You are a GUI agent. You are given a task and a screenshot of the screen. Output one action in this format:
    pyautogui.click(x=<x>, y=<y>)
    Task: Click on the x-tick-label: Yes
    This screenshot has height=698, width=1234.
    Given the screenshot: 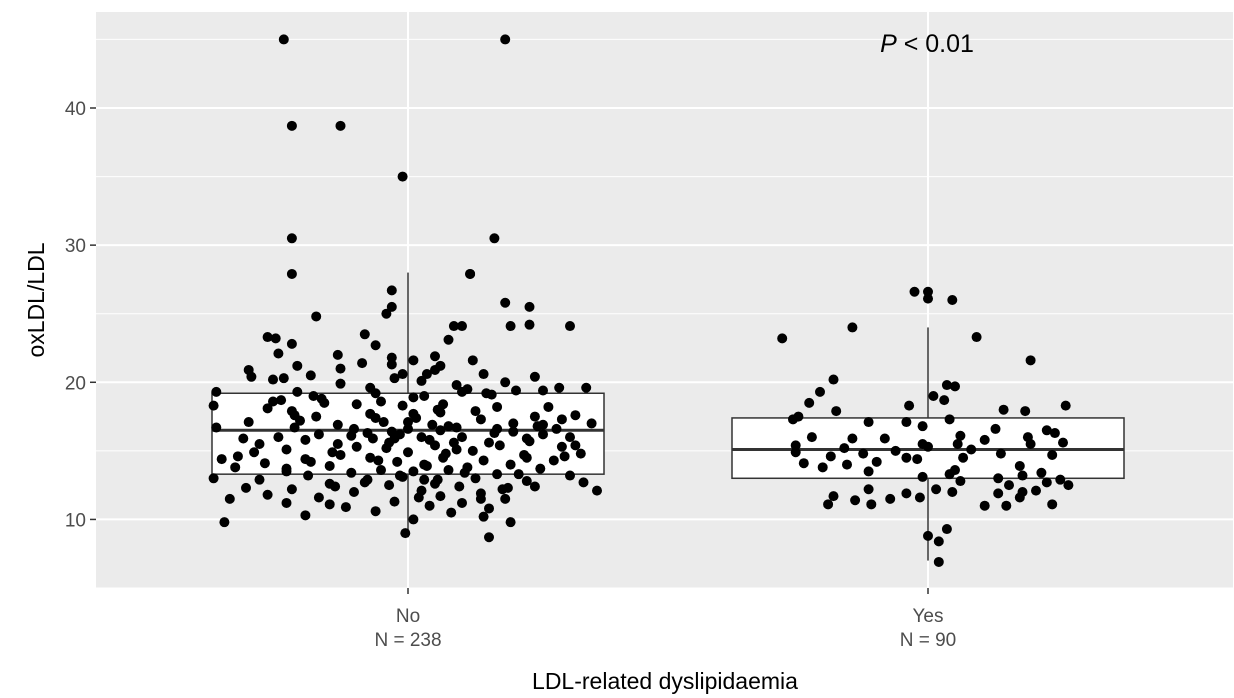 What is the action you would take?
    pyautogui.click(x=928, y=616)
    